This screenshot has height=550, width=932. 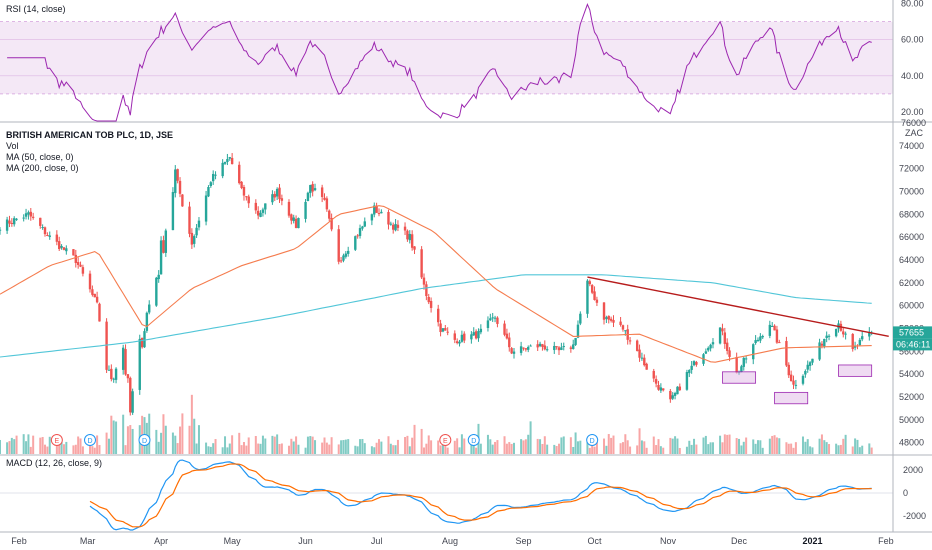 I want to click on current-price-value: 57655, so click(x=911, y=332).